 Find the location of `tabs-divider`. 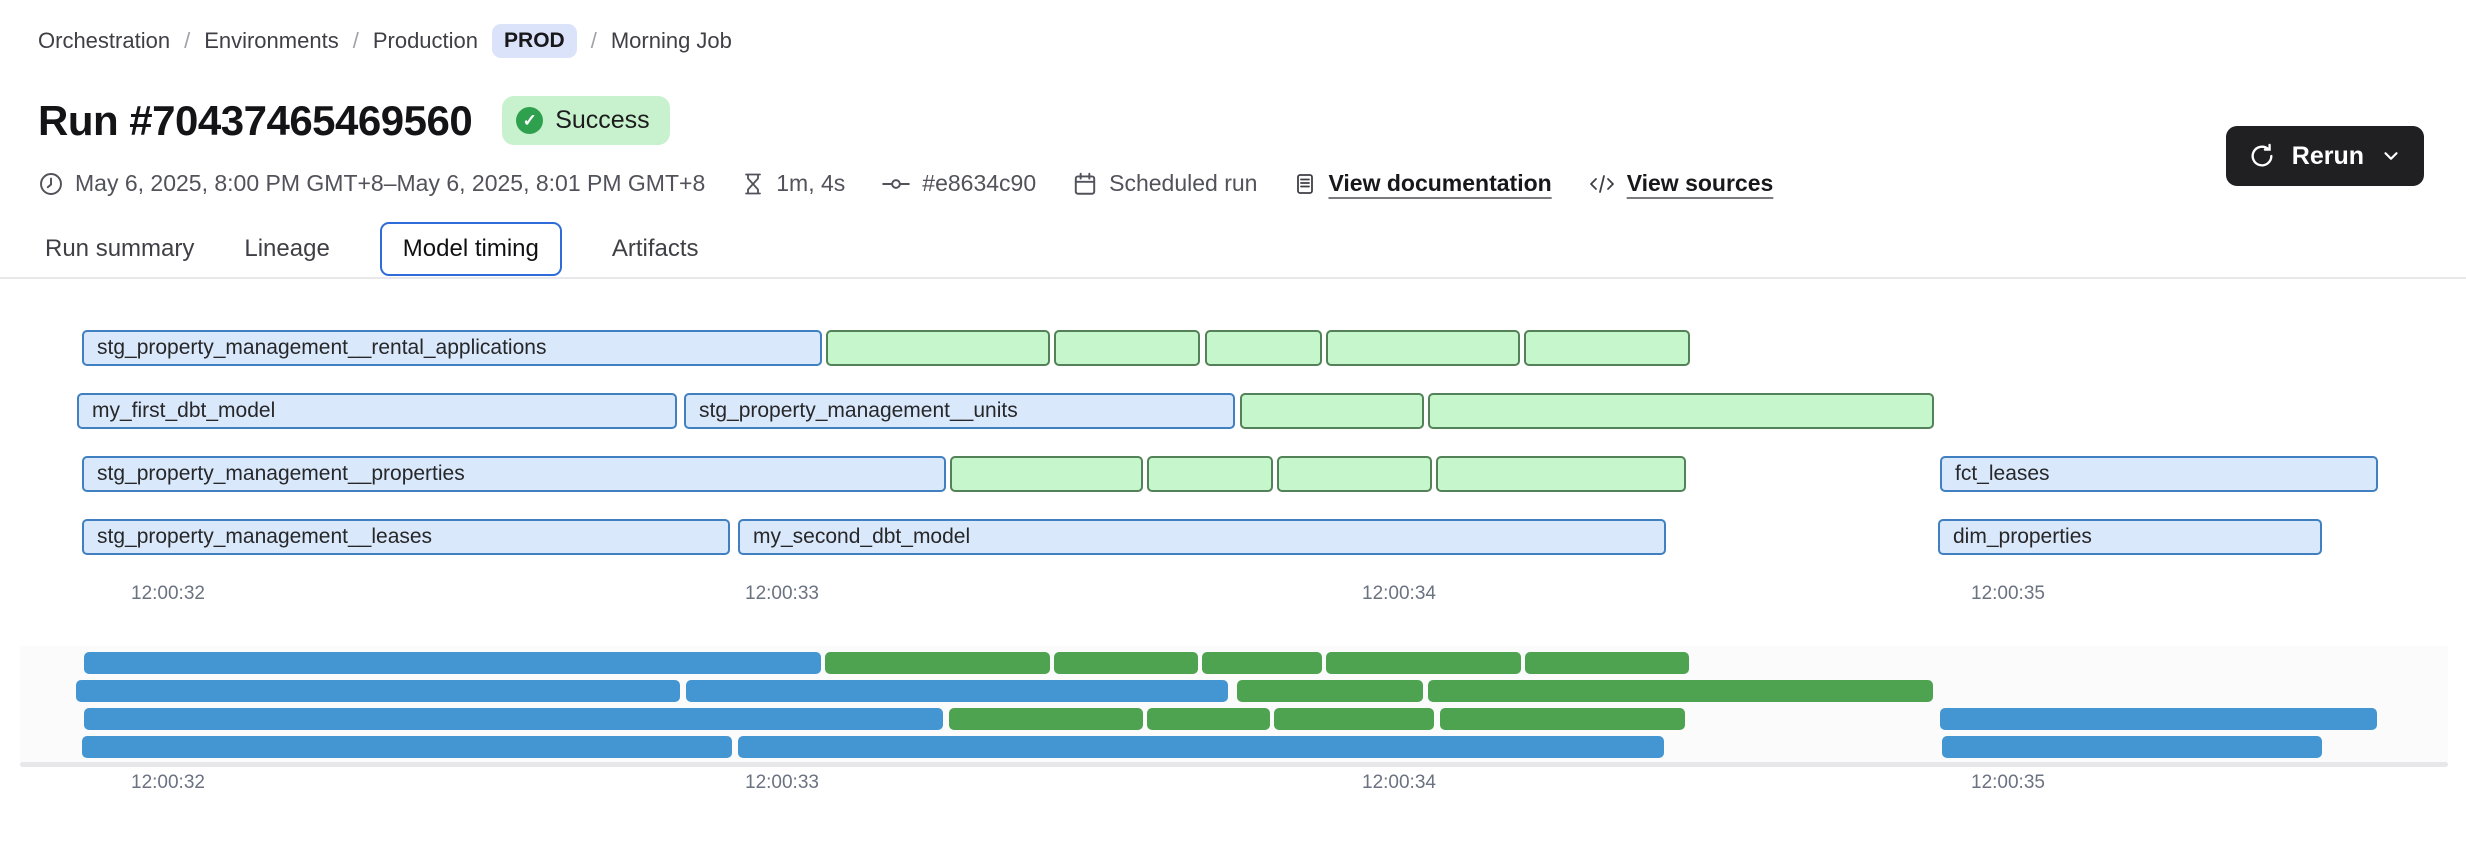

tabs-divider is located at coordinates (1233, 278).